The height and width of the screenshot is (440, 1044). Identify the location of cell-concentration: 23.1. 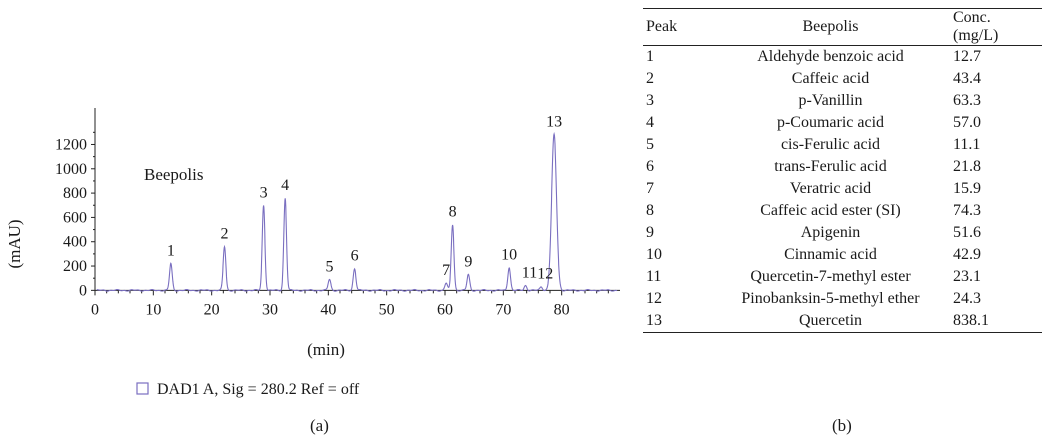
(967, 276).